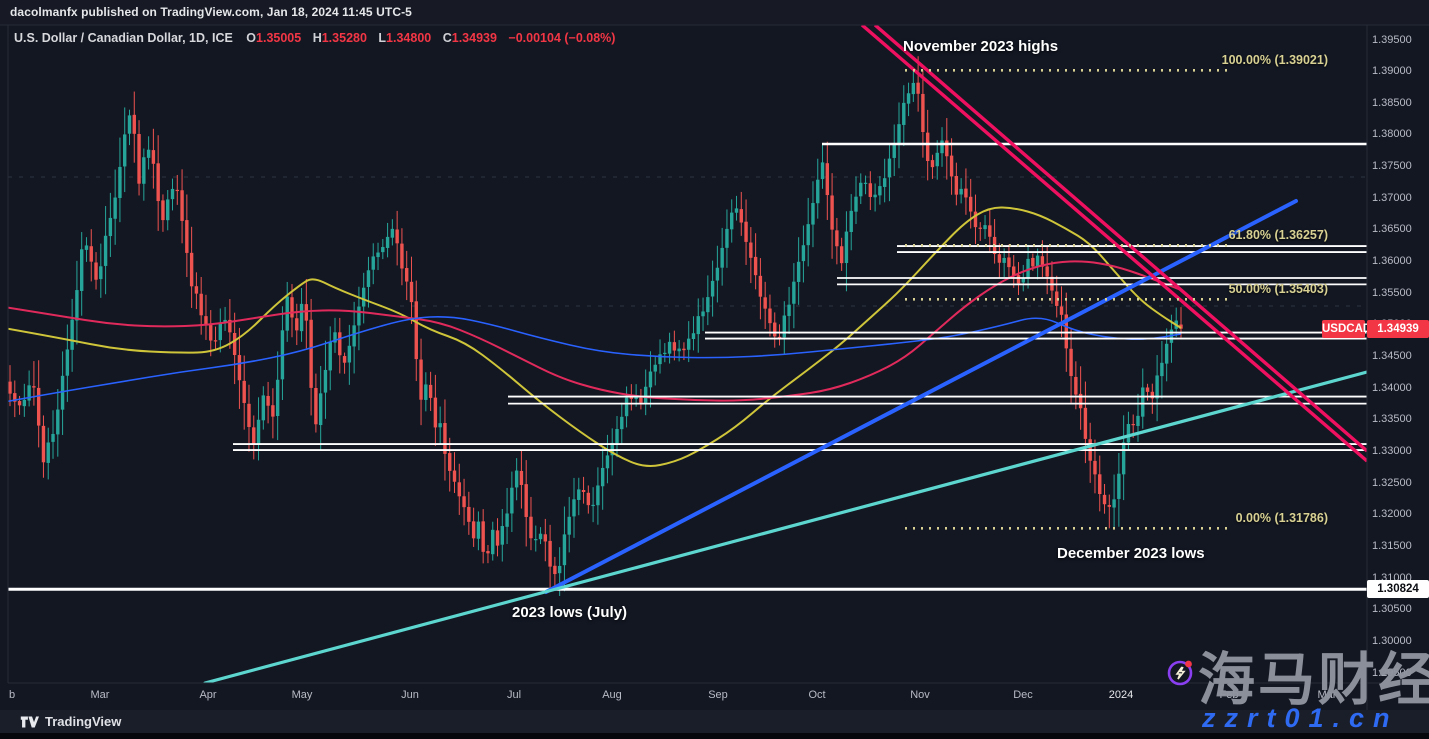  What do you see at coordinates (1346, 328) in the screenshot?
I see `current-price-symbol-tag: USDCAD` at bounding box center [1346, 328].